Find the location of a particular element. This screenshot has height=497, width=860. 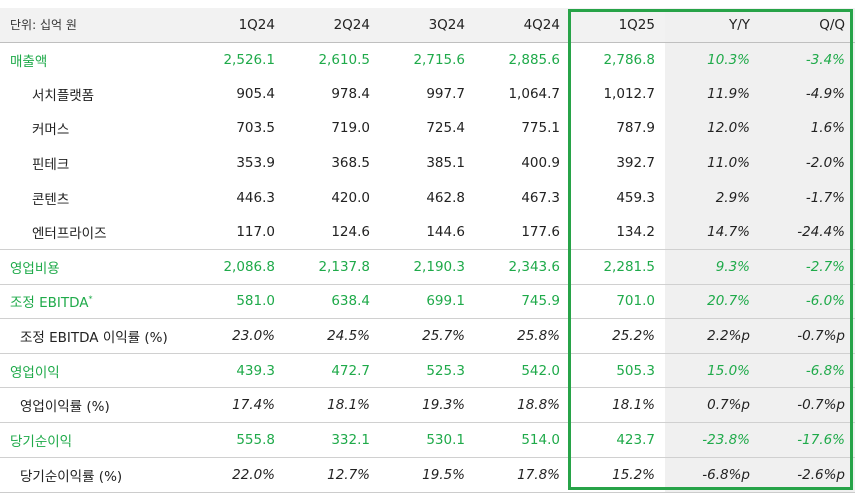

row-label: 영업이익률 (%) is located at coordinates (95, 405).